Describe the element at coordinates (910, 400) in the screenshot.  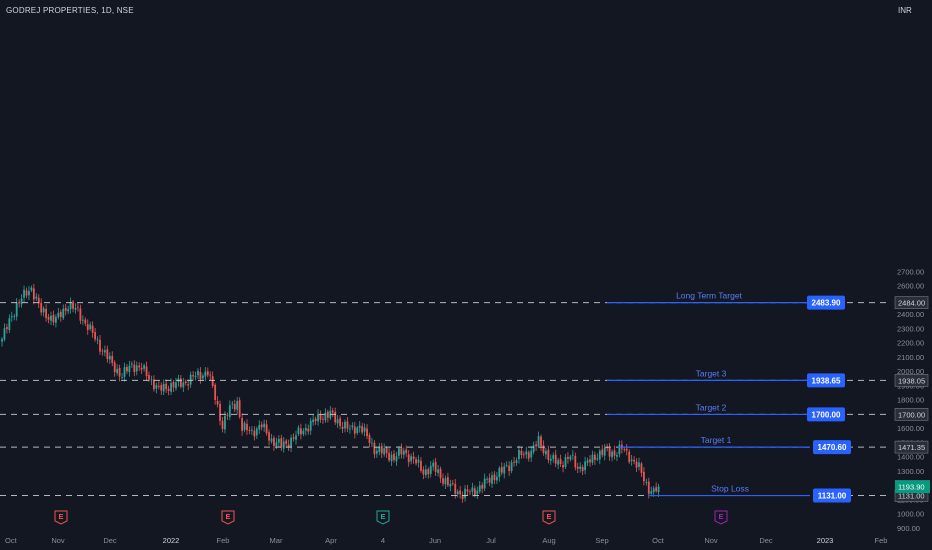
I see `y-tick-label: 1800.00` at that location.